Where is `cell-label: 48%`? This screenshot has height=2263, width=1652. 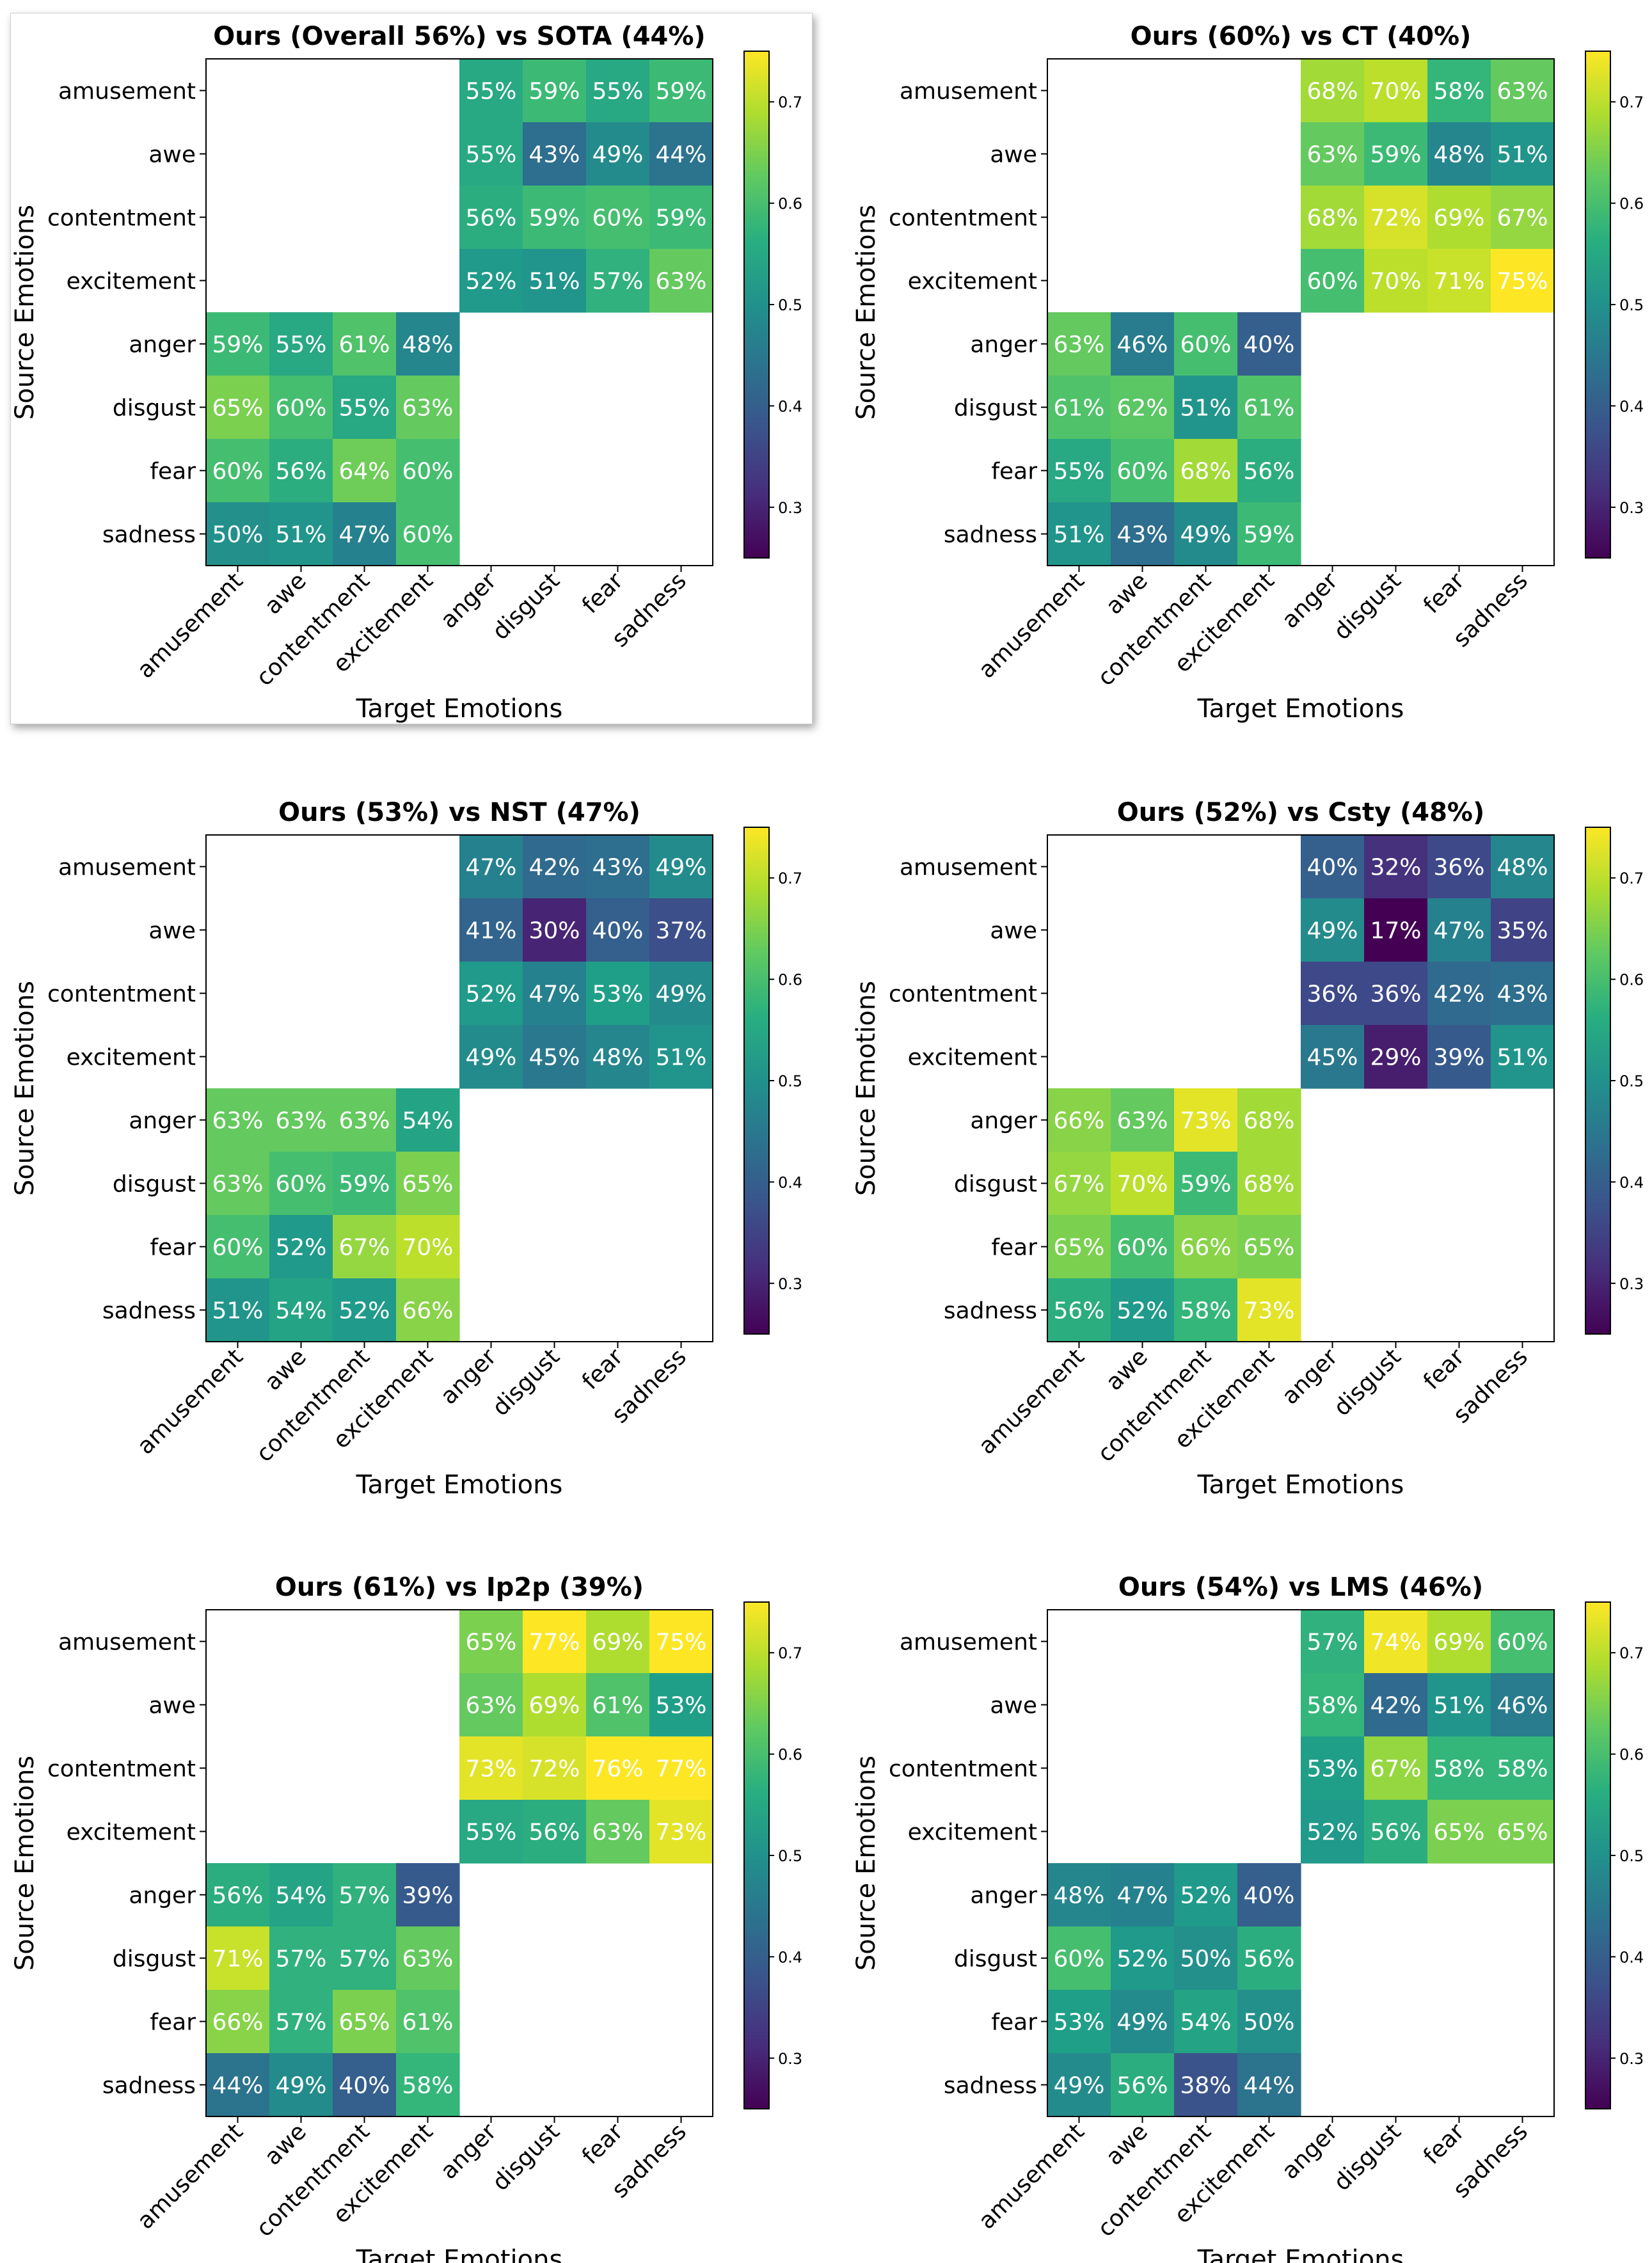
cell-label: 48% is located at coordinates (1458, 155).